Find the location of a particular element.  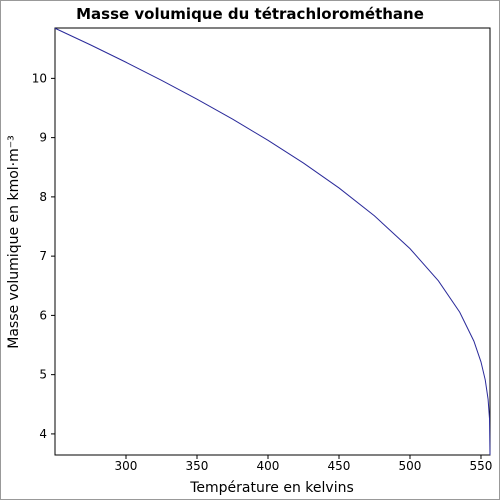

chart-title: Masse volumique du tétrachlorométhane is located at coordinates (250, 14).